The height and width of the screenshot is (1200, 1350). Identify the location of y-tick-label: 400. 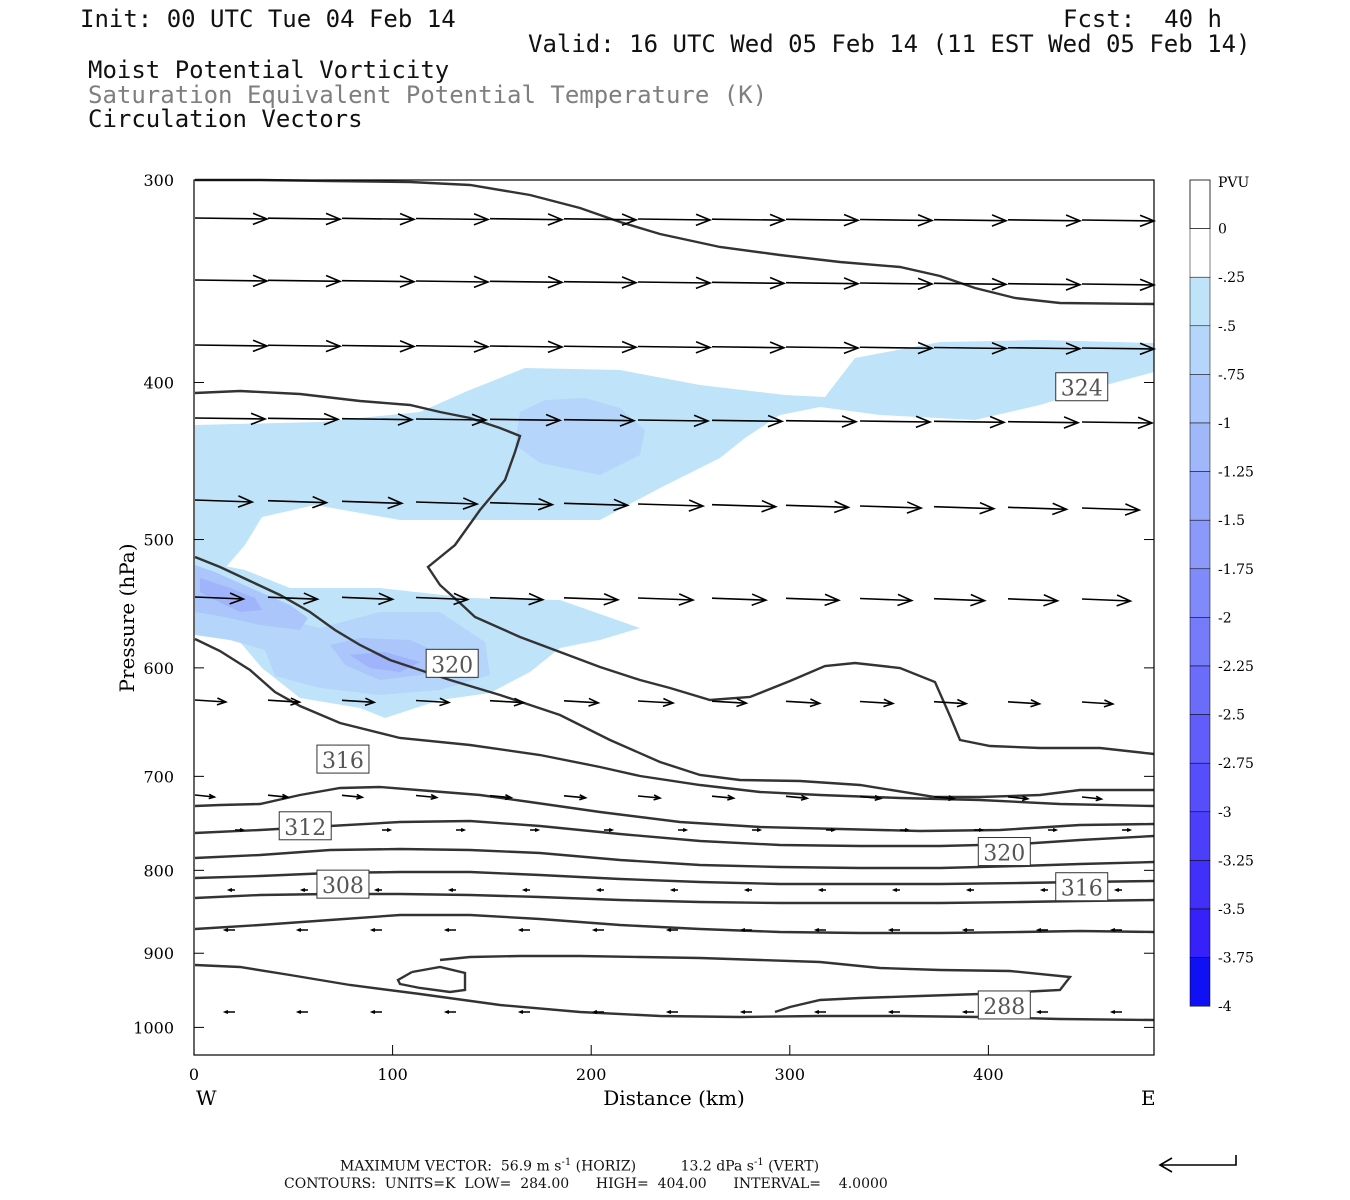
(158, 382).